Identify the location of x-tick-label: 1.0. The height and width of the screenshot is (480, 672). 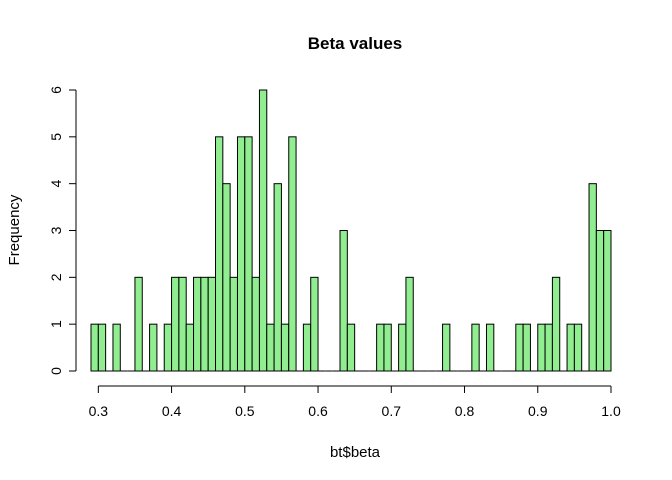
(611, 411).